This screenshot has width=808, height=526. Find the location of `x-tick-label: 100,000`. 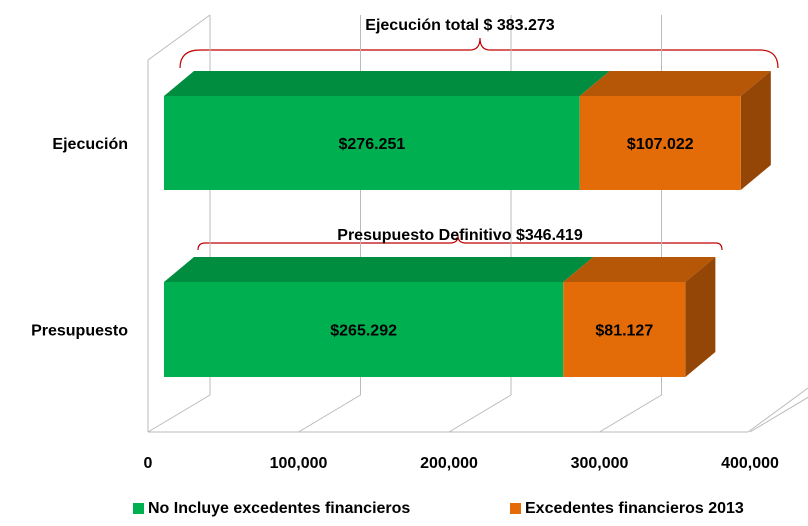

x-tick-label: 100,000 is located at coordinates (299, 463).